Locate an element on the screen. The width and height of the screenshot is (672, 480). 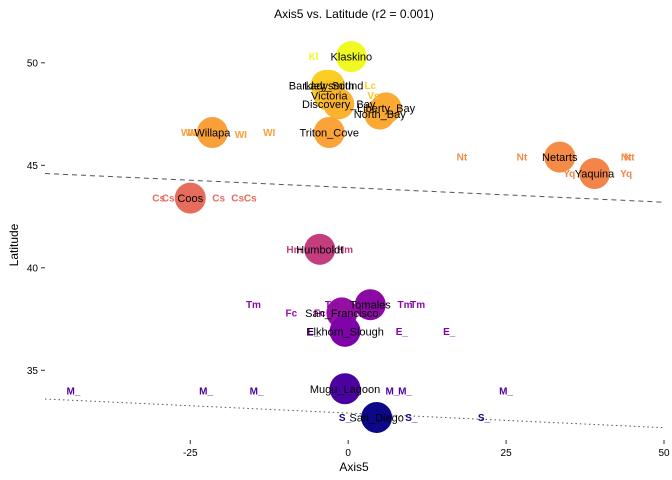
y-tick-label: 45 is located at coordinates (33, 166).